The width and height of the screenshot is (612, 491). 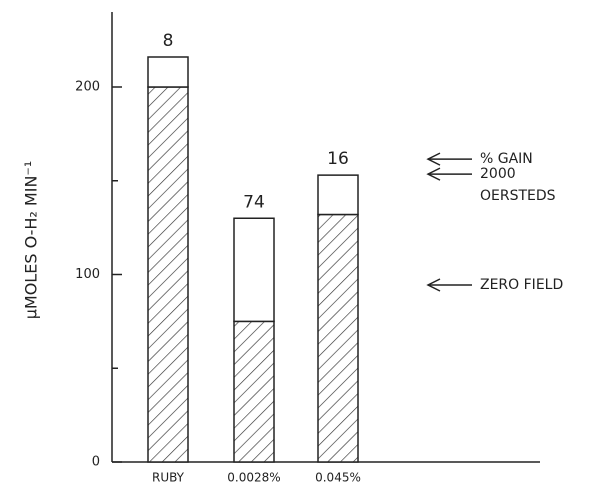 I want to click on x-tick-label: 0.0028%, so click(x=253, y=478).